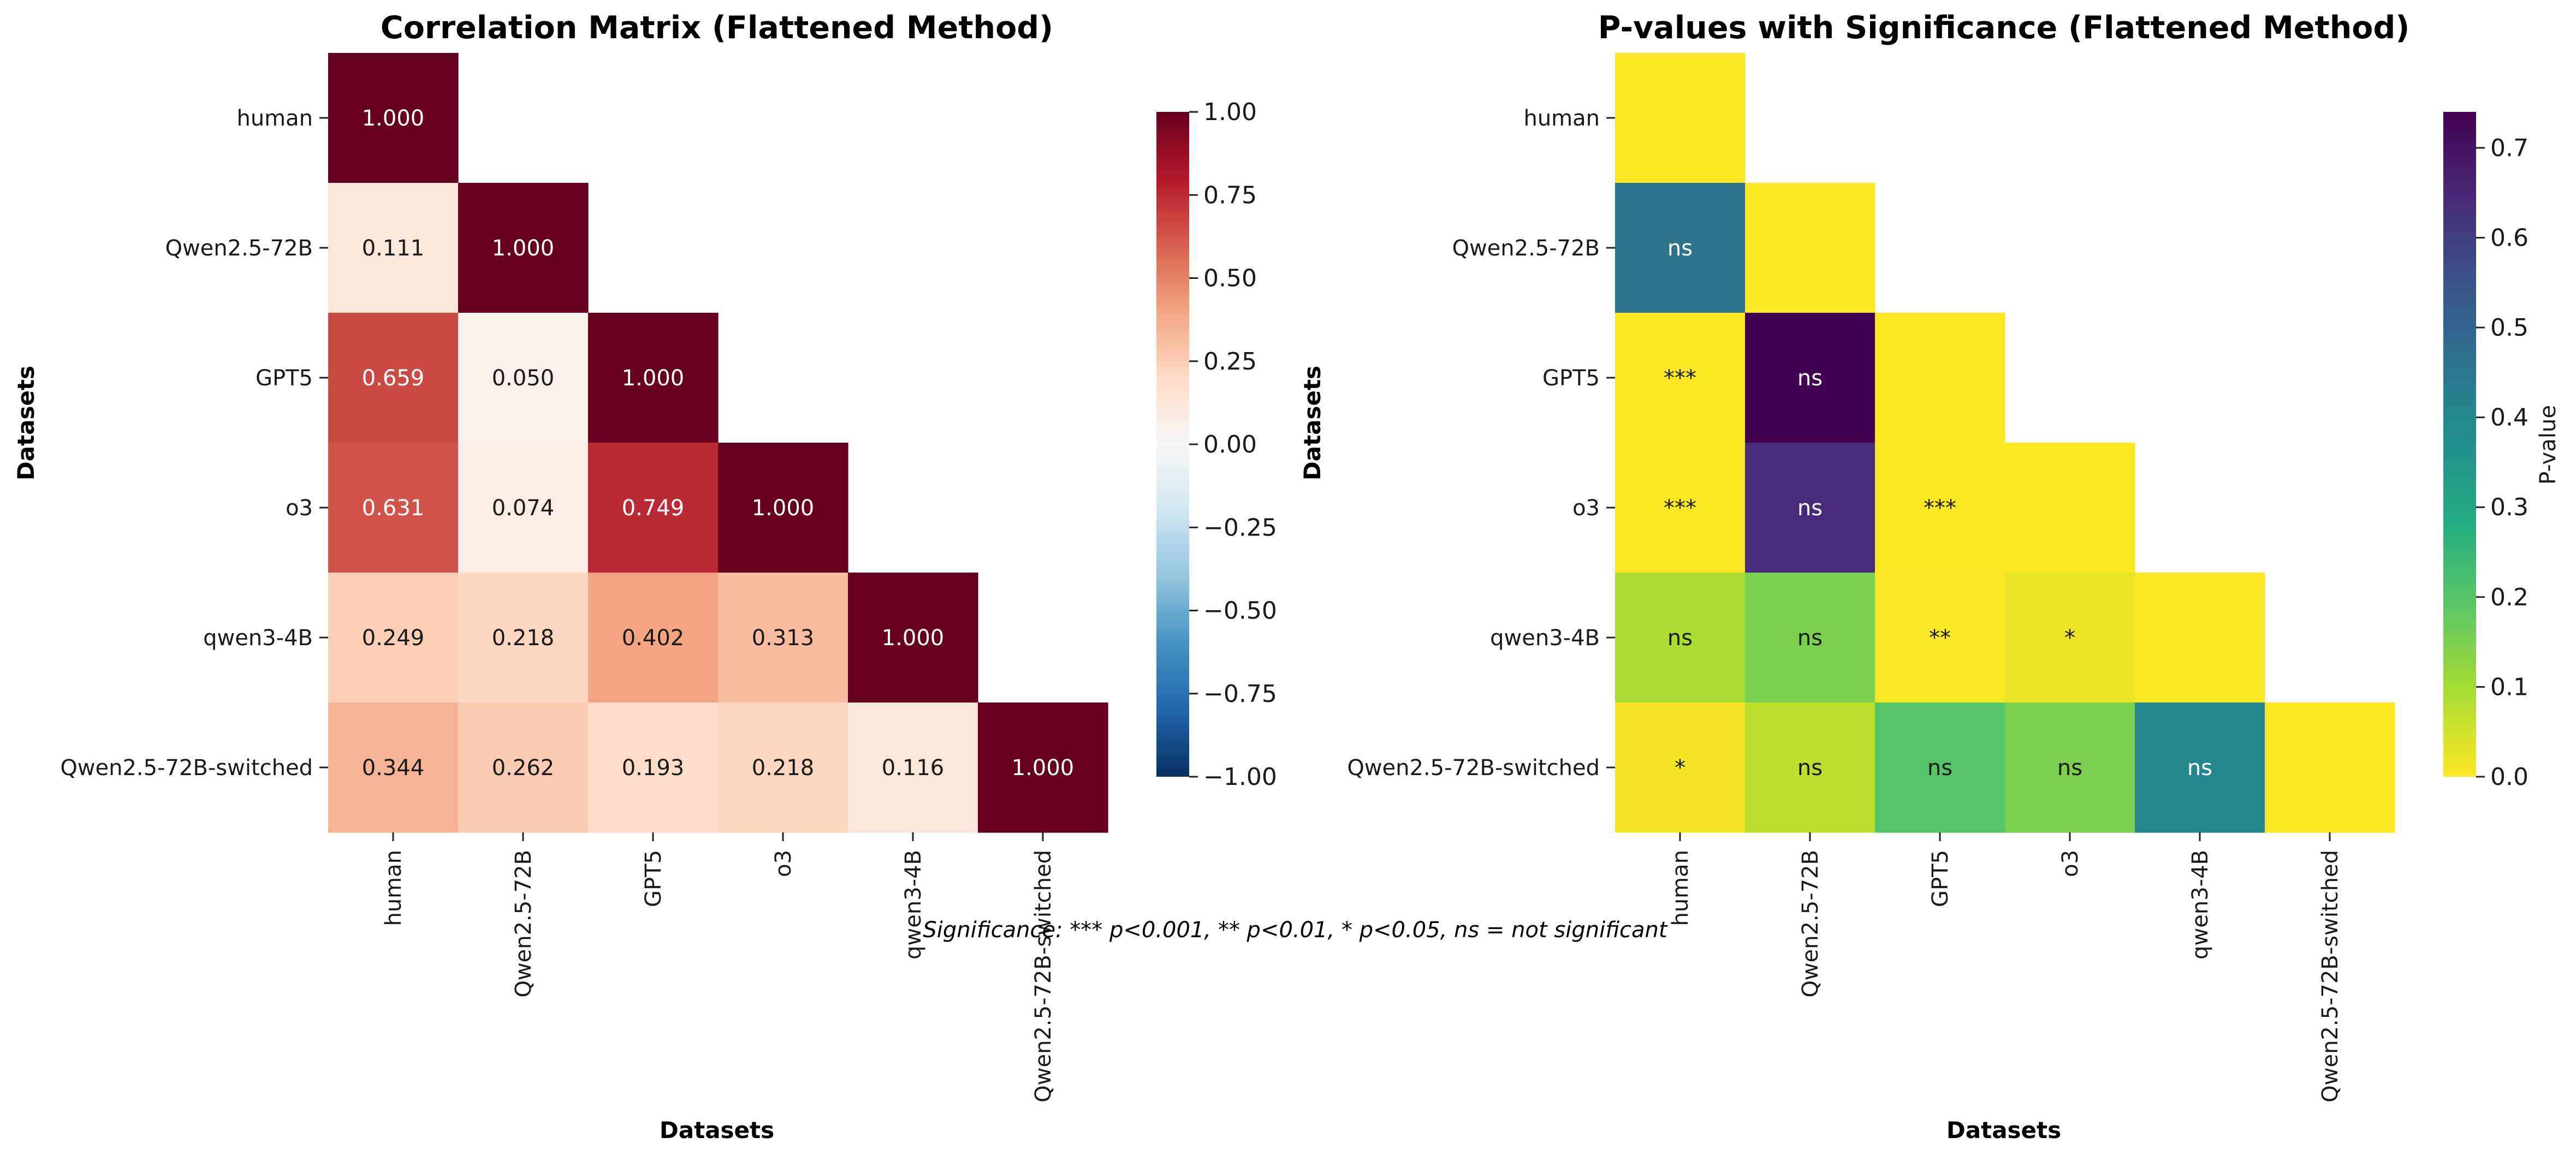 The width and height of the screenshot is (2576, 1161). What do you see at coordinates (913, 768) in the screenshot?
I see `cell-value-label: 0.116` at bounding box center [913, 768].